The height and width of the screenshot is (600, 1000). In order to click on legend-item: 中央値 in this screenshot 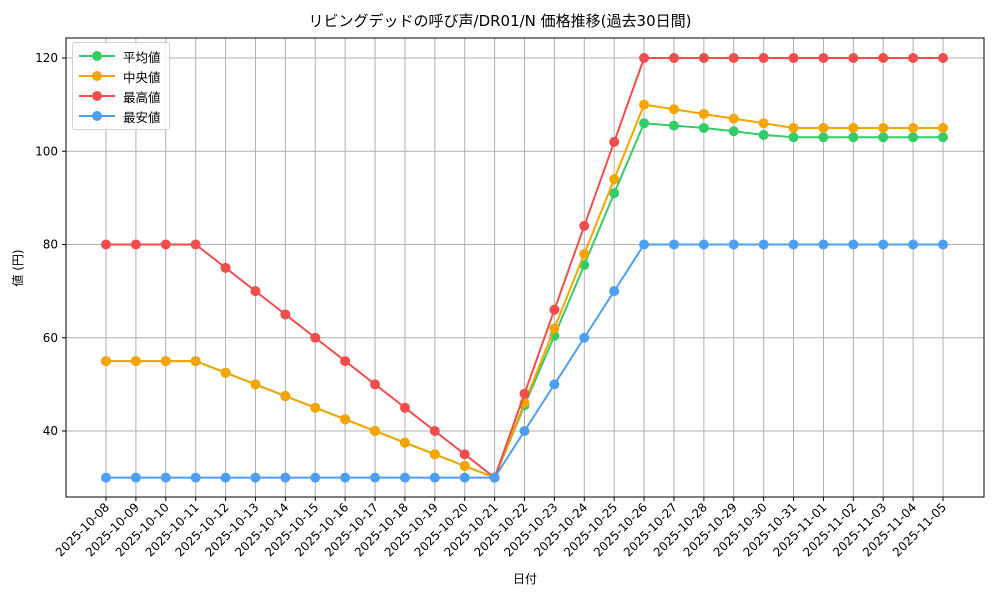, I will do `click(120, 76)`.